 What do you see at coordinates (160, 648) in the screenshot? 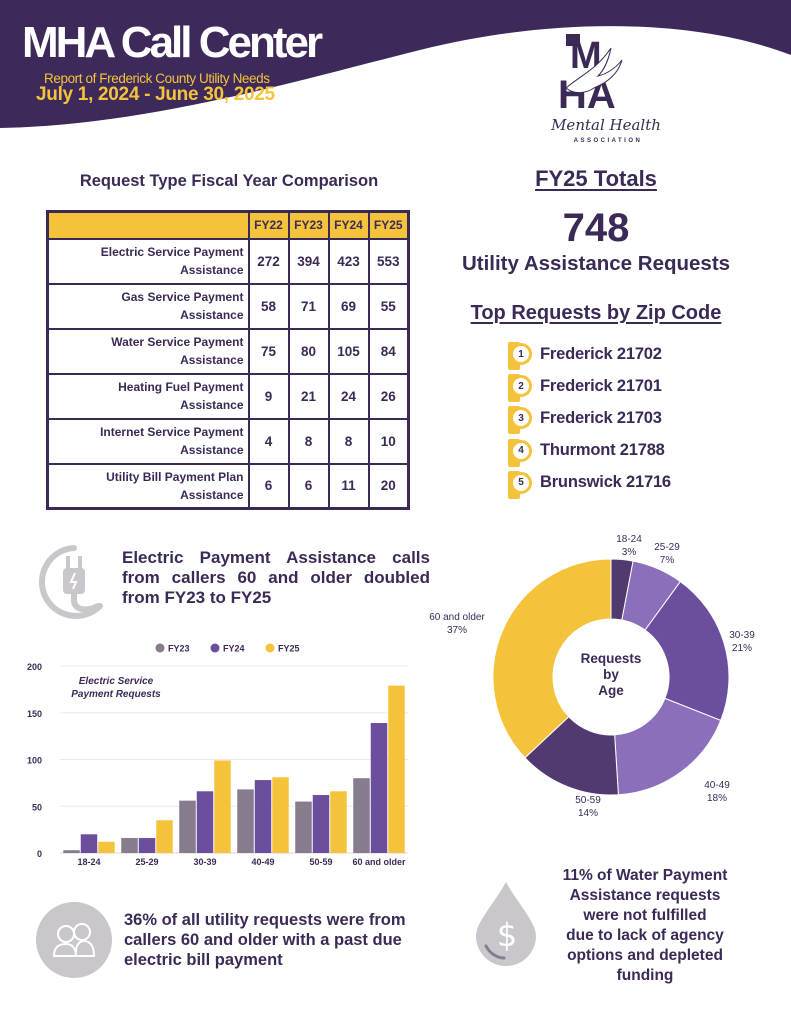
I see `legend-marker-fy23` at bounding box center [160, 648].